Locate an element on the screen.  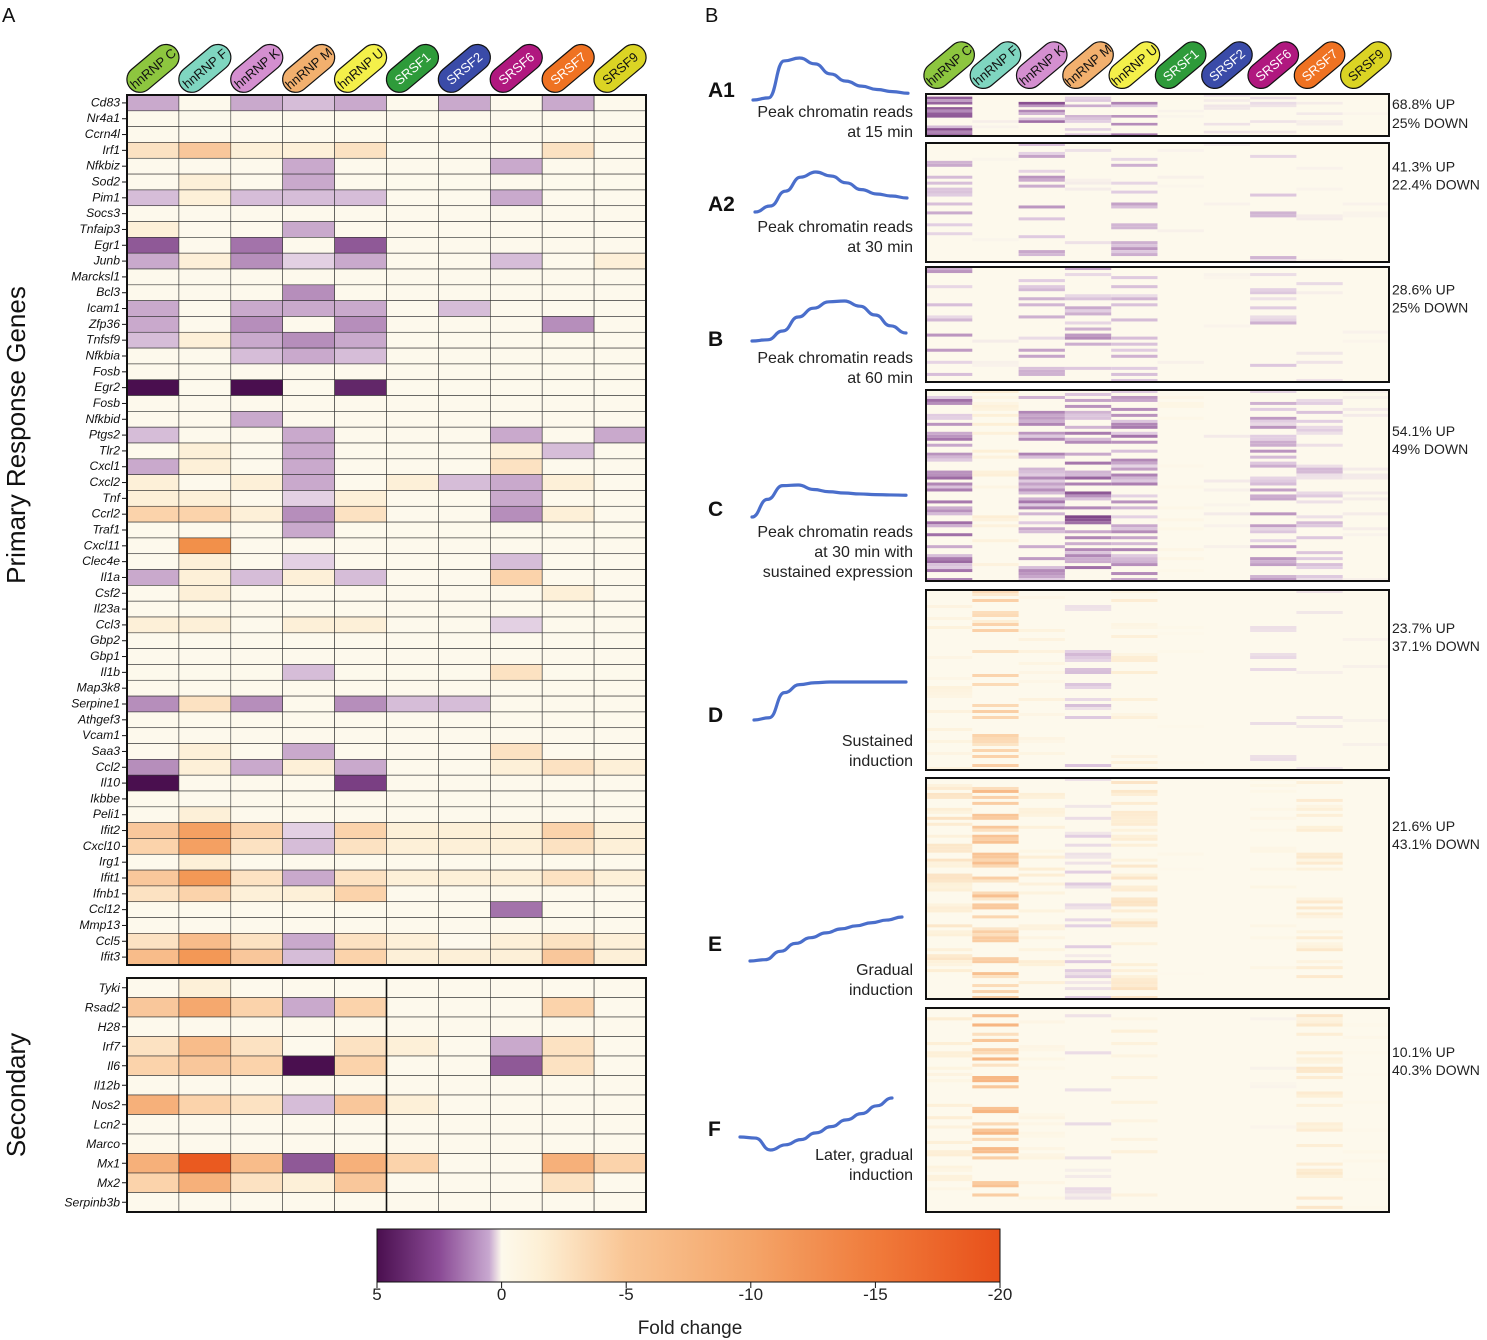
cluster-description: at 60 min is located at coordinates (880, 378).